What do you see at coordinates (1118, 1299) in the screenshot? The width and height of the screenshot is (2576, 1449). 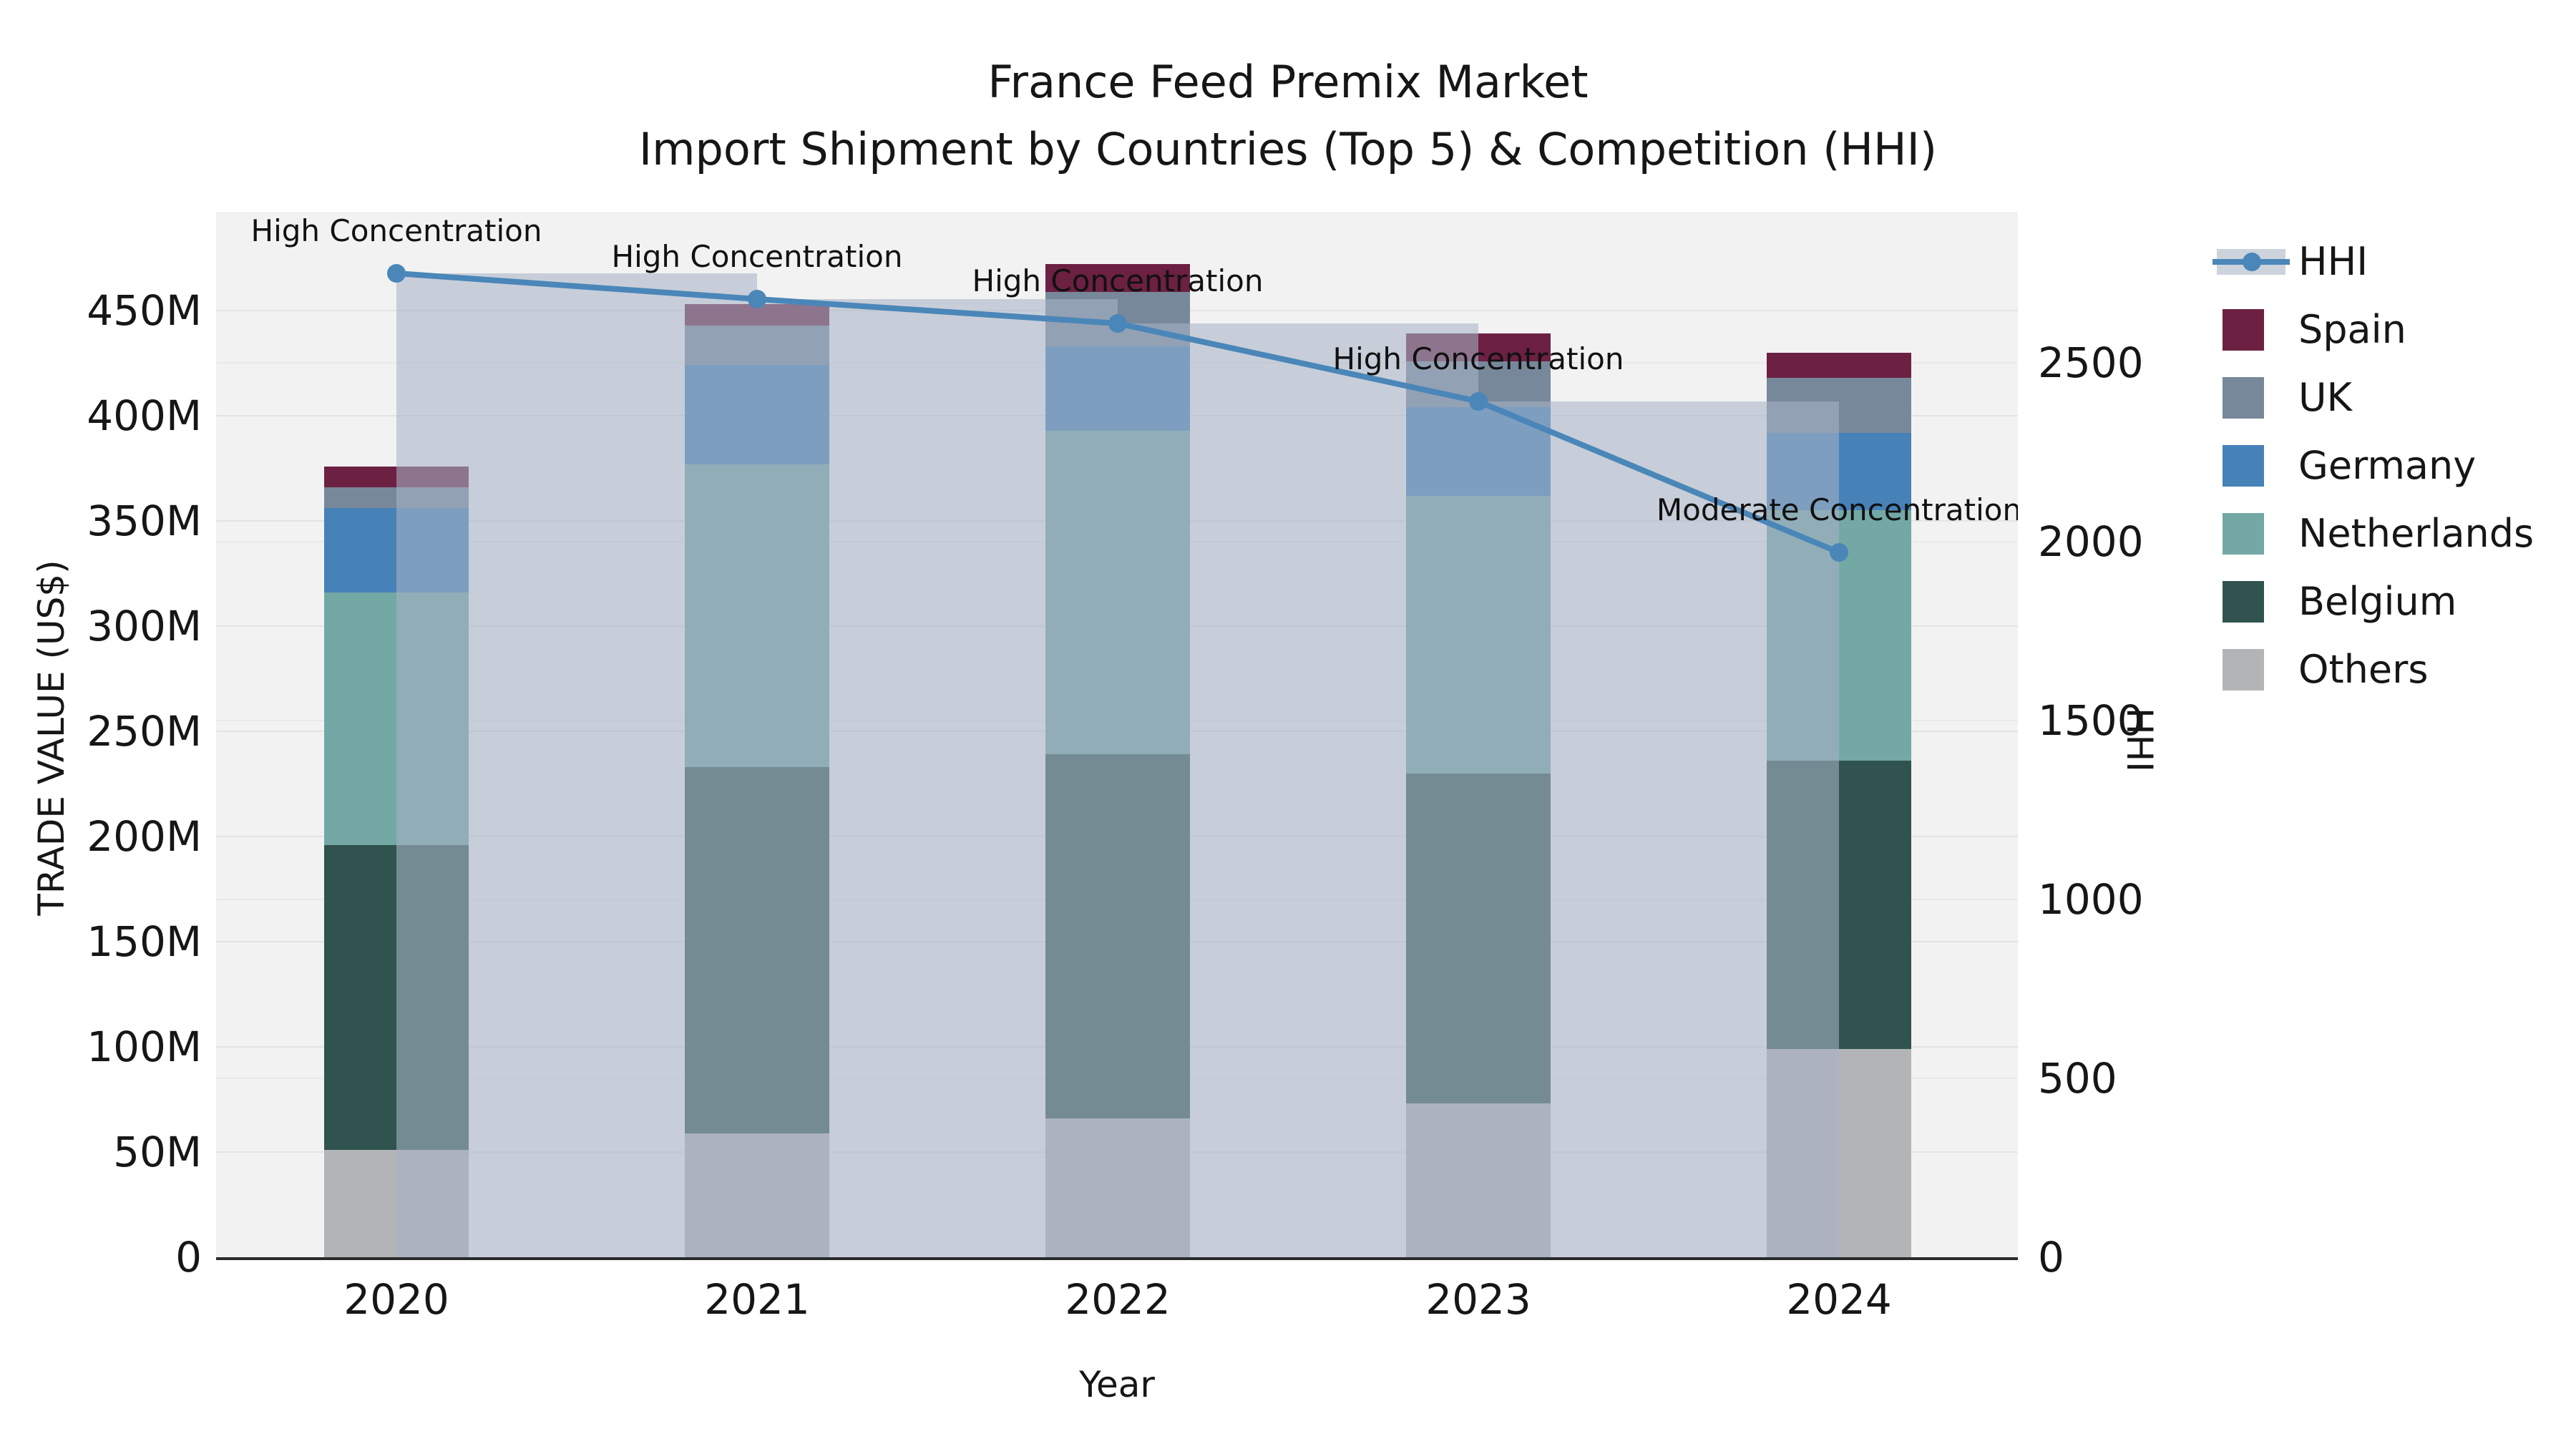 I see `x-tick-2022: 2022` at bounding box center [1118, 1299].